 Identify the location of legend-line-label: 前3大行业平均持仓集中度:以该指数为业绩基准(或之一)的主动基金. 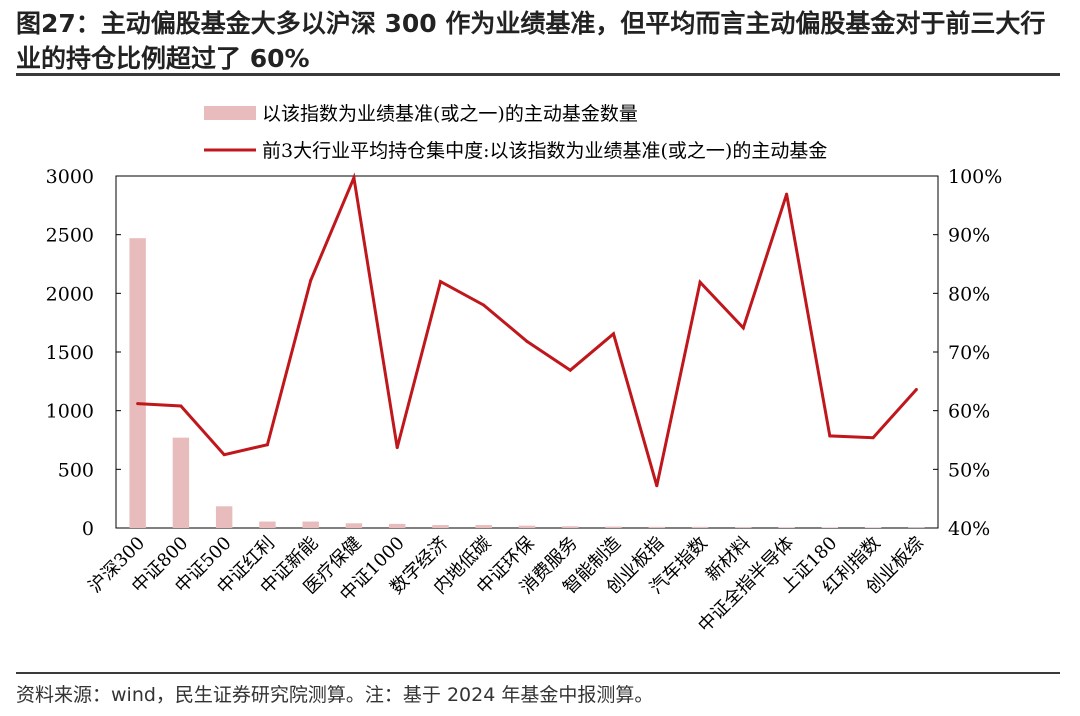
(544, 151).